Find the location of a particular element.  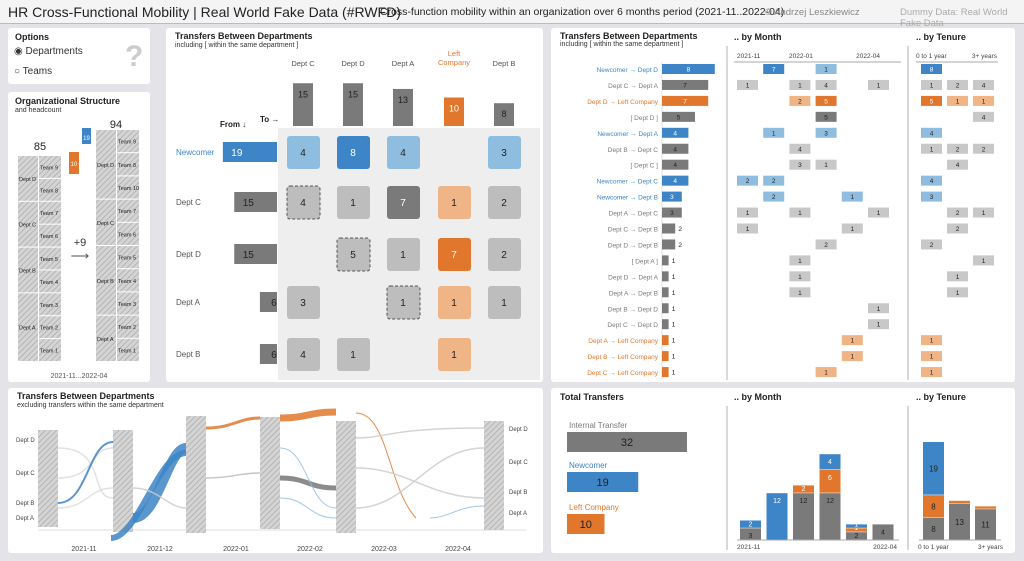

month-cell-value: 5 is located at coordinates (826, 117).